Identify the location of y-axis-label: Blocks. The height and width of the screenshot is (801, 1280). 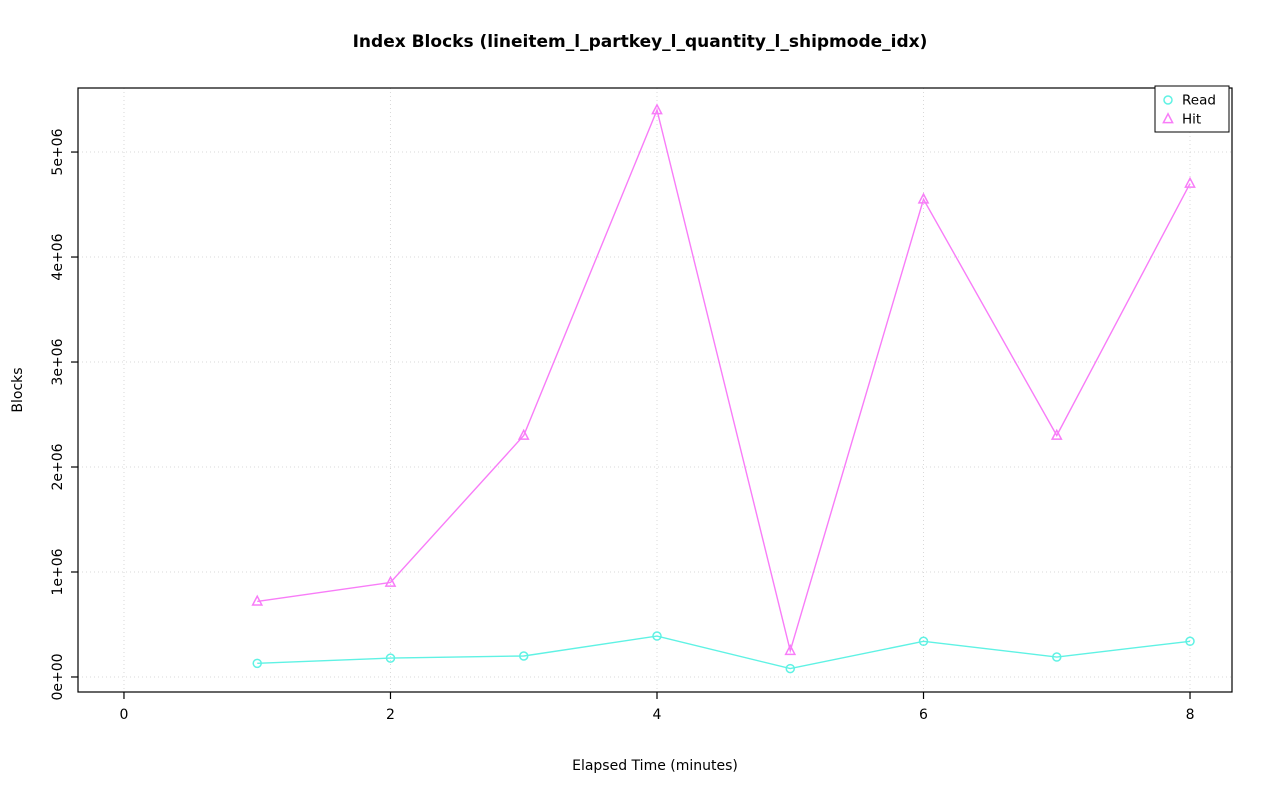
(18, 389).